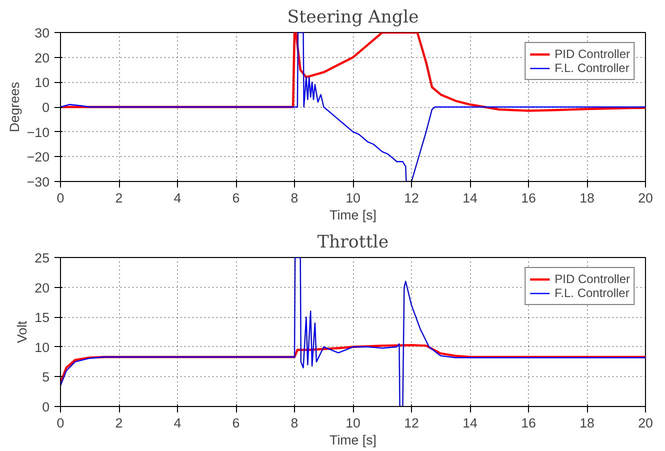  What do you see at coordinates (46, 377) in the screenshot?
I see `y-tick-label: 5` at bounding box center [46, 377].